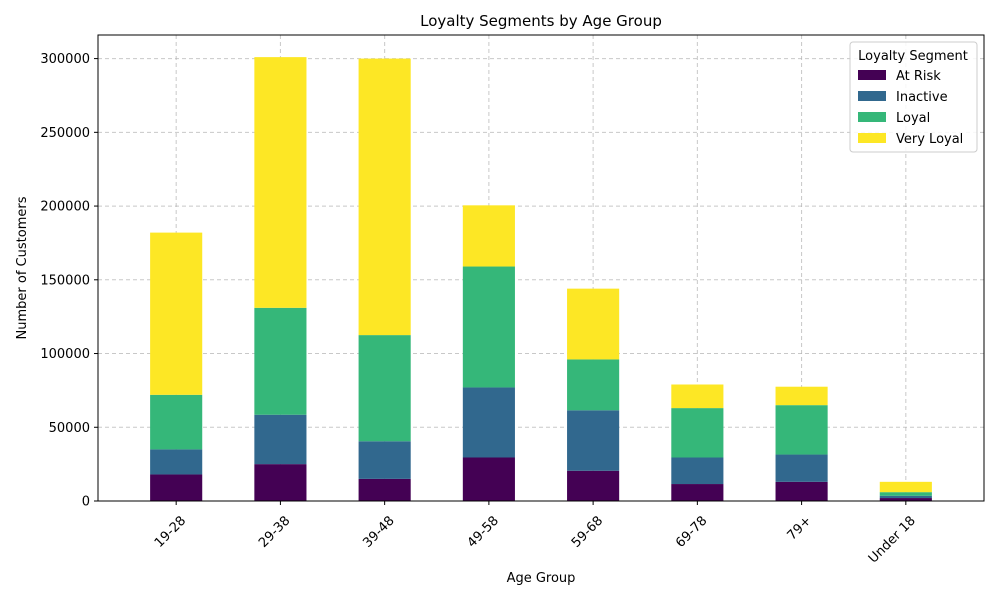 Image resolution: width=1000 pixels, height=600 pixels. Describe the element at coordinates (65, 280) in the screenshot. I see `y-tick-label: 150000` at that location.